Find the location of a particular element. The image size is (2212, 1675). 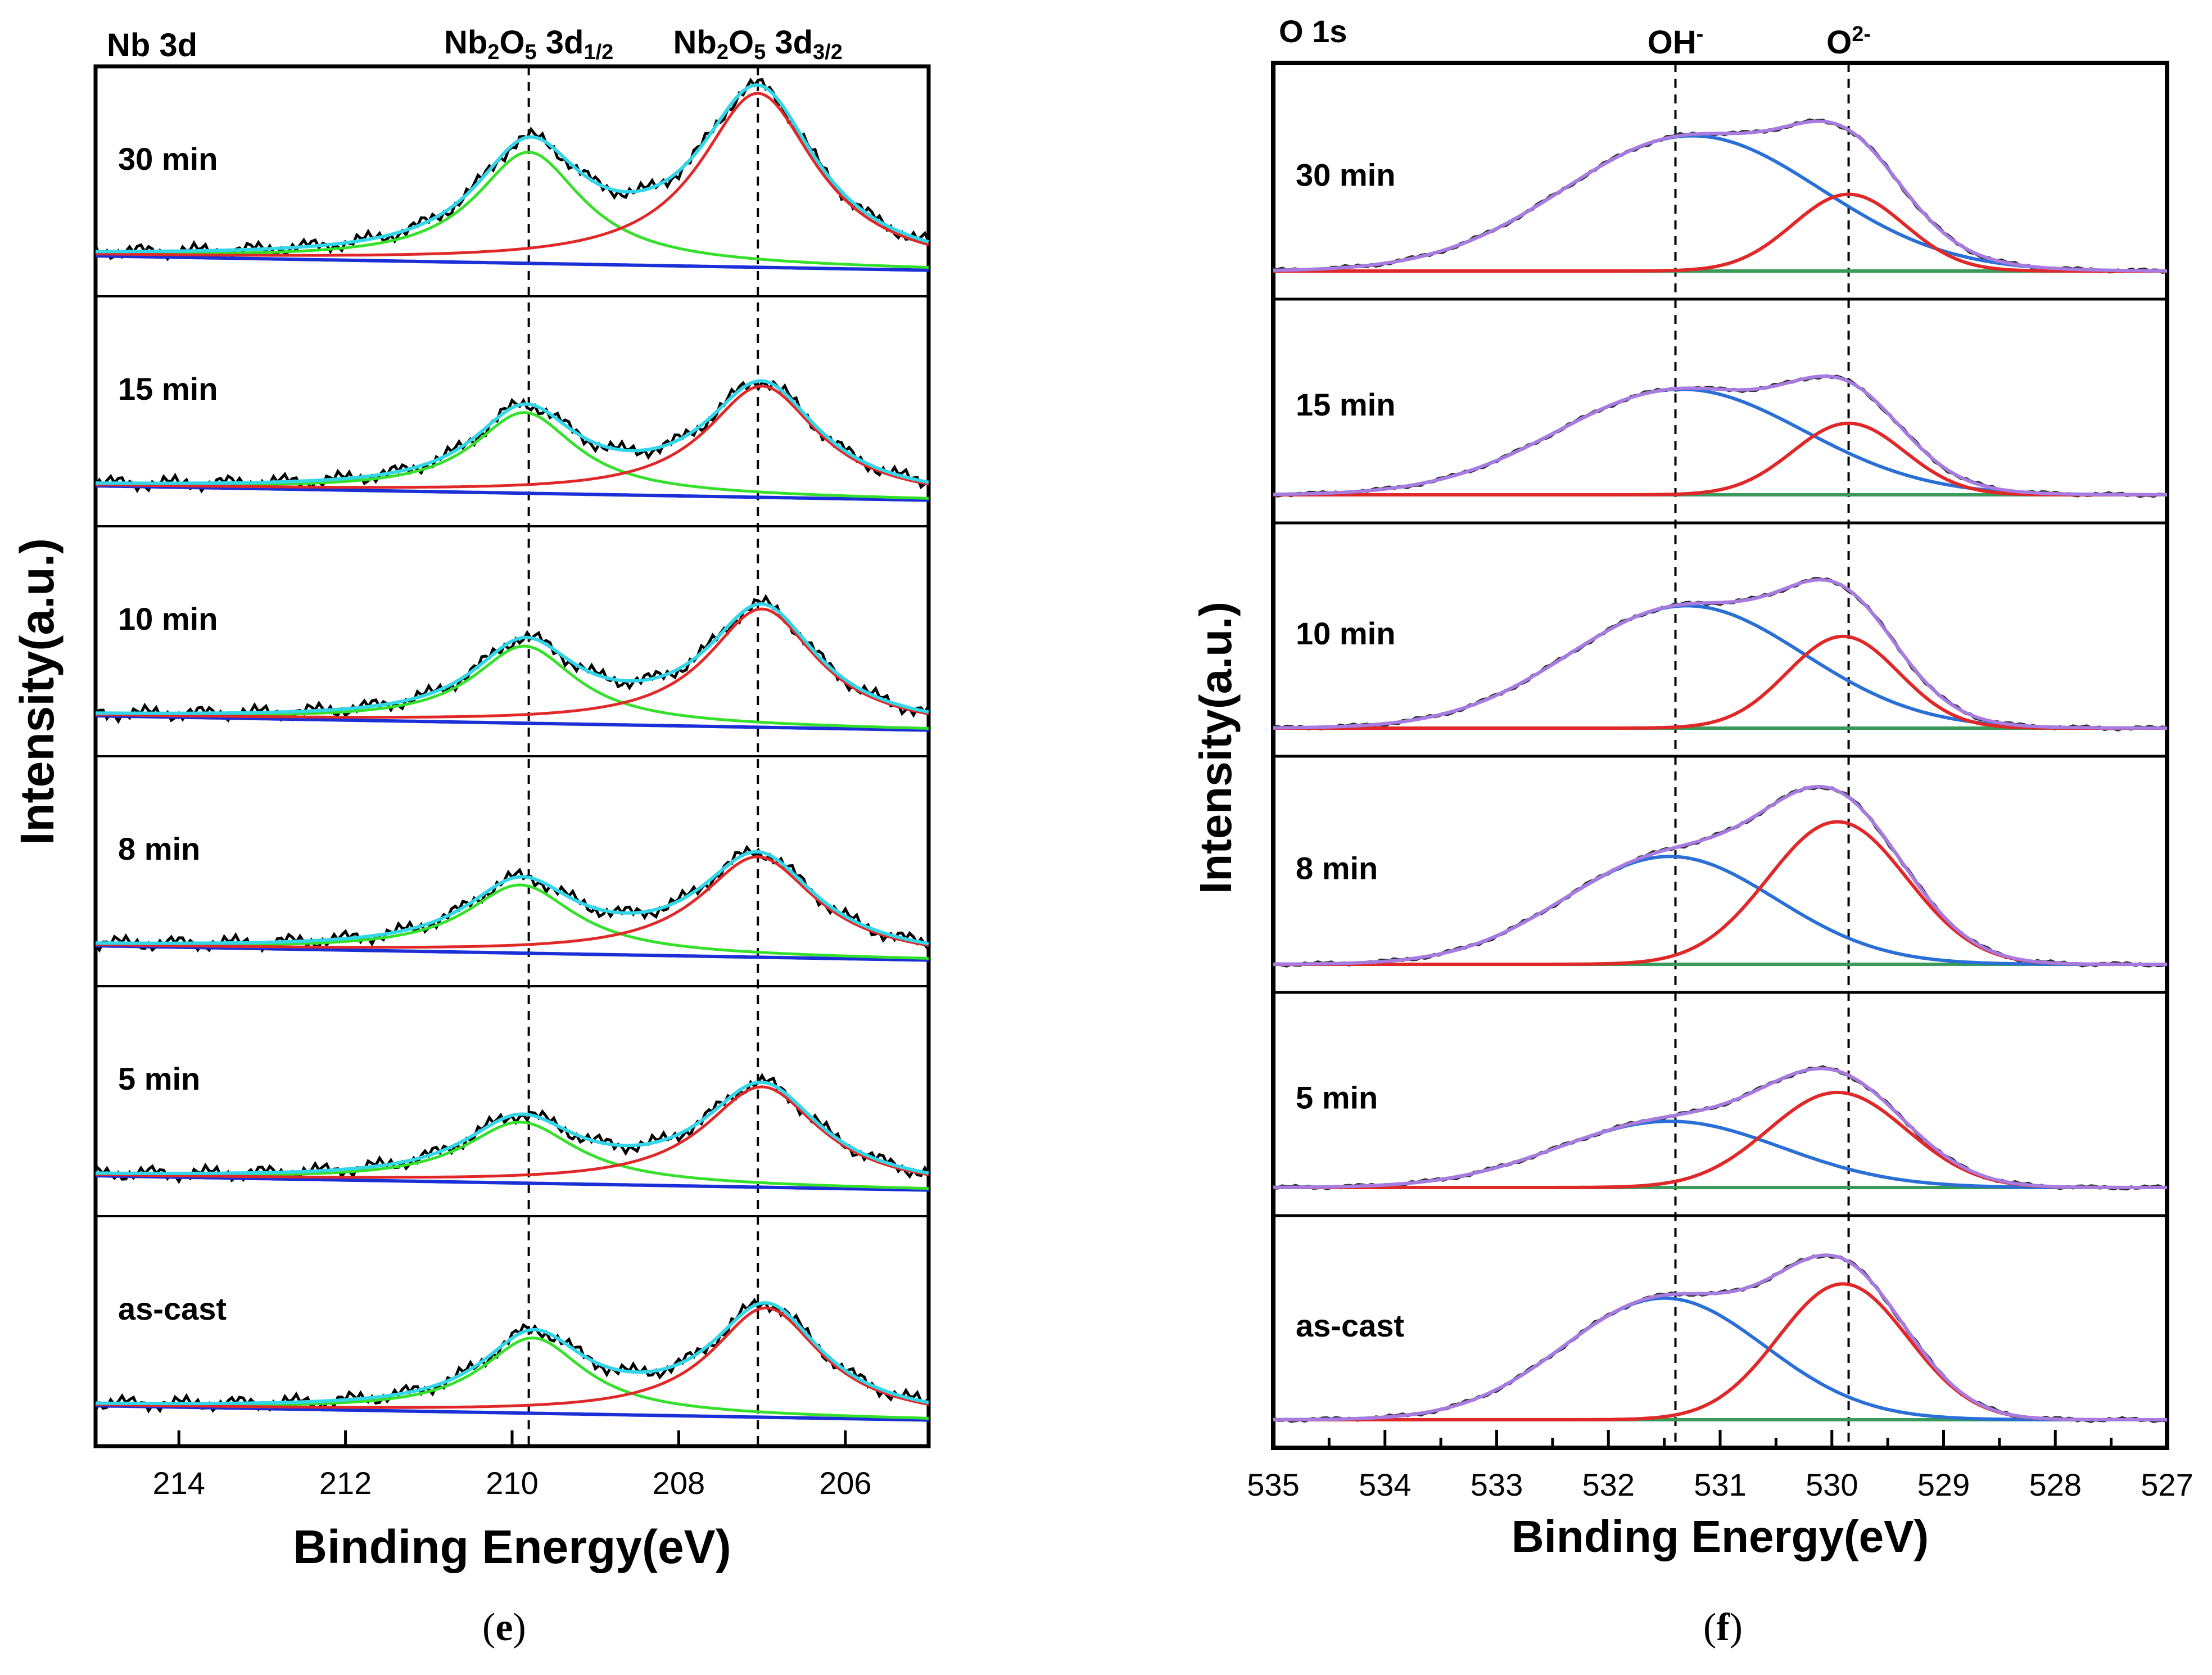

panel-e-title: Nb 3d is located at coordinates (152, 45).